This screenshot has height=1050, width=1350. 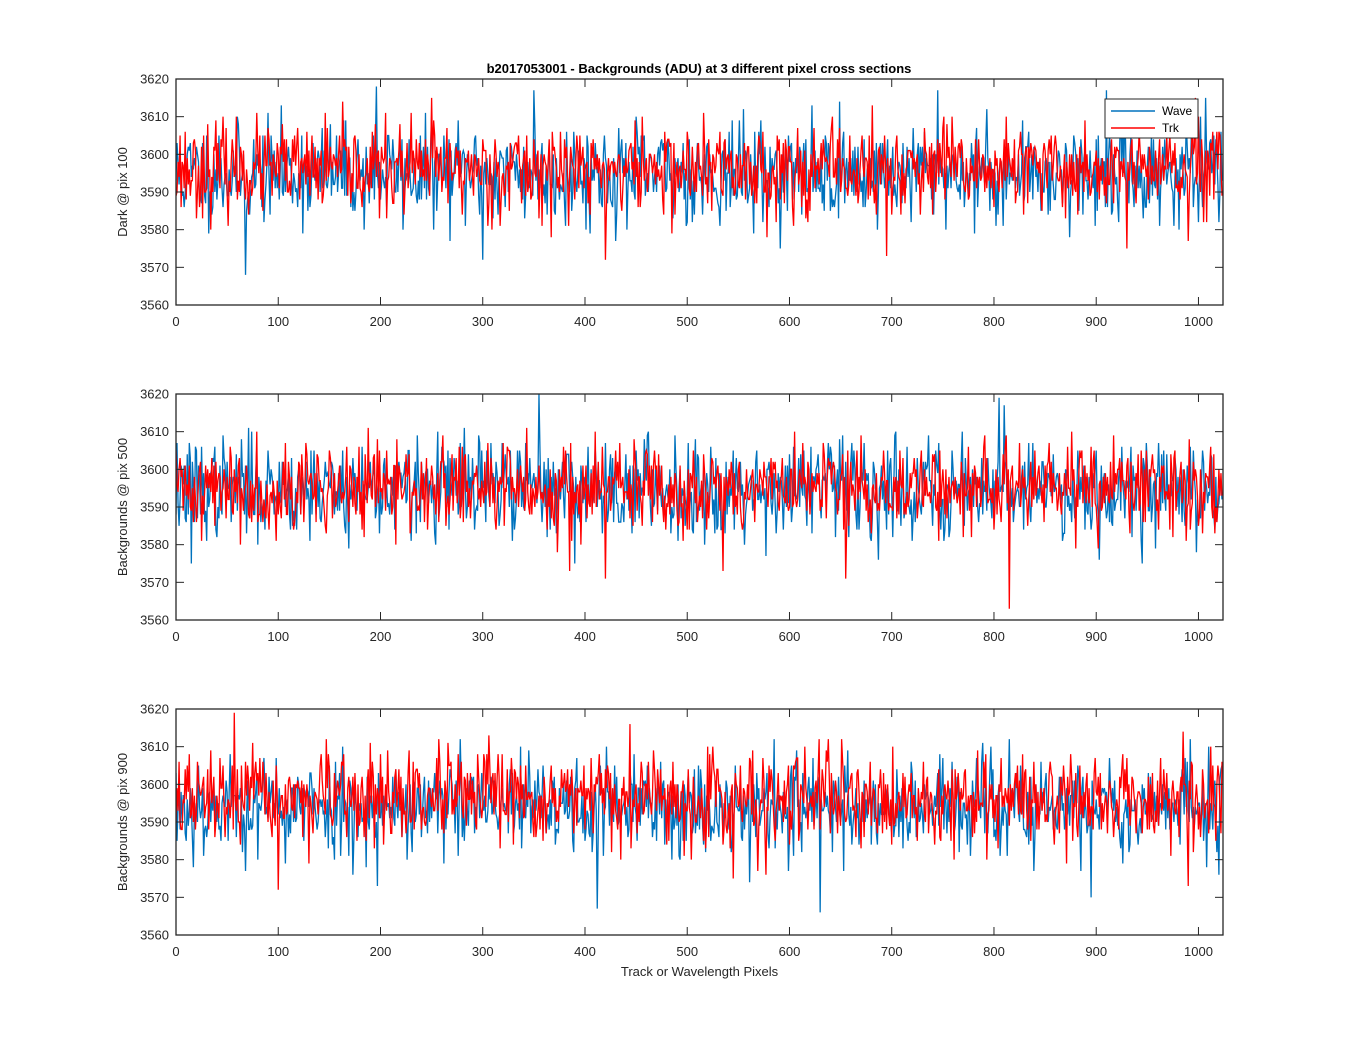 I want to click on legend-entry-trk: Trk, so click(x=1171, y=128).